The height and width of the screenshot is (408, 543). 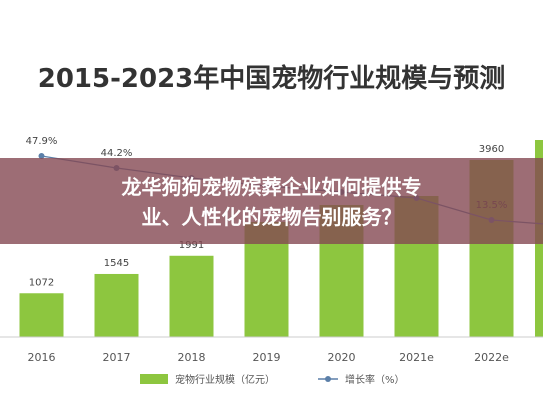 What do you see at coordinates (42, 141) in the screenshot?
I see `growth-label-2016: 47.9%` at bounding box center [42, 141].